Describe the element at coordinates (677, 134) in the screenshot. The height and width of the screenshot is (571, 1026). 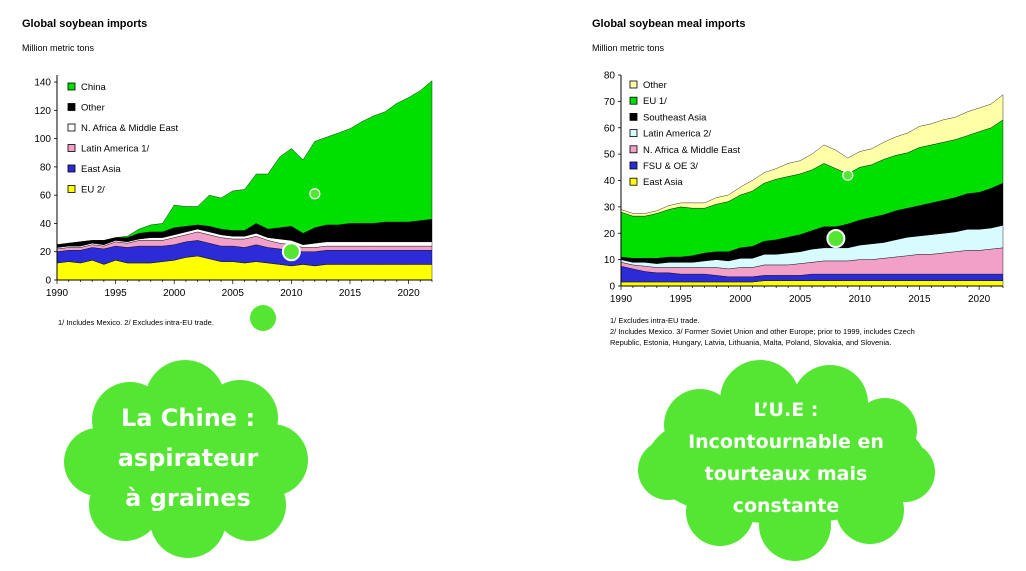
I see `legend-label: Latin America 2/` at that location.